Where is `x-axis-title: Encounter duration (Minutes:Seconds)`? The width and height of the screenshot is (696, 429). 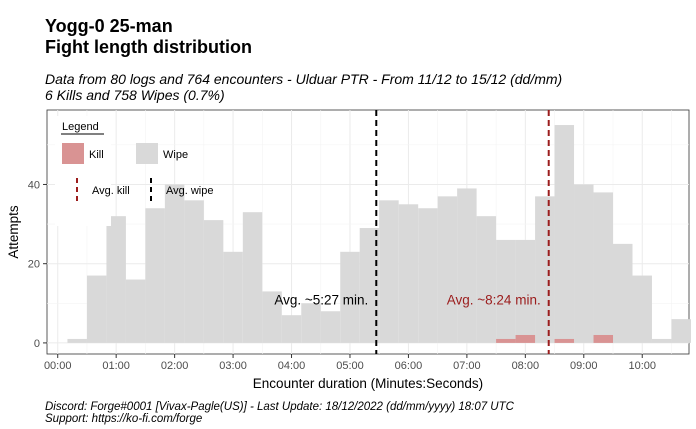
x-axis-title: Encounter duration (Minutes:Seconds) is located at coordinates (368, 383).